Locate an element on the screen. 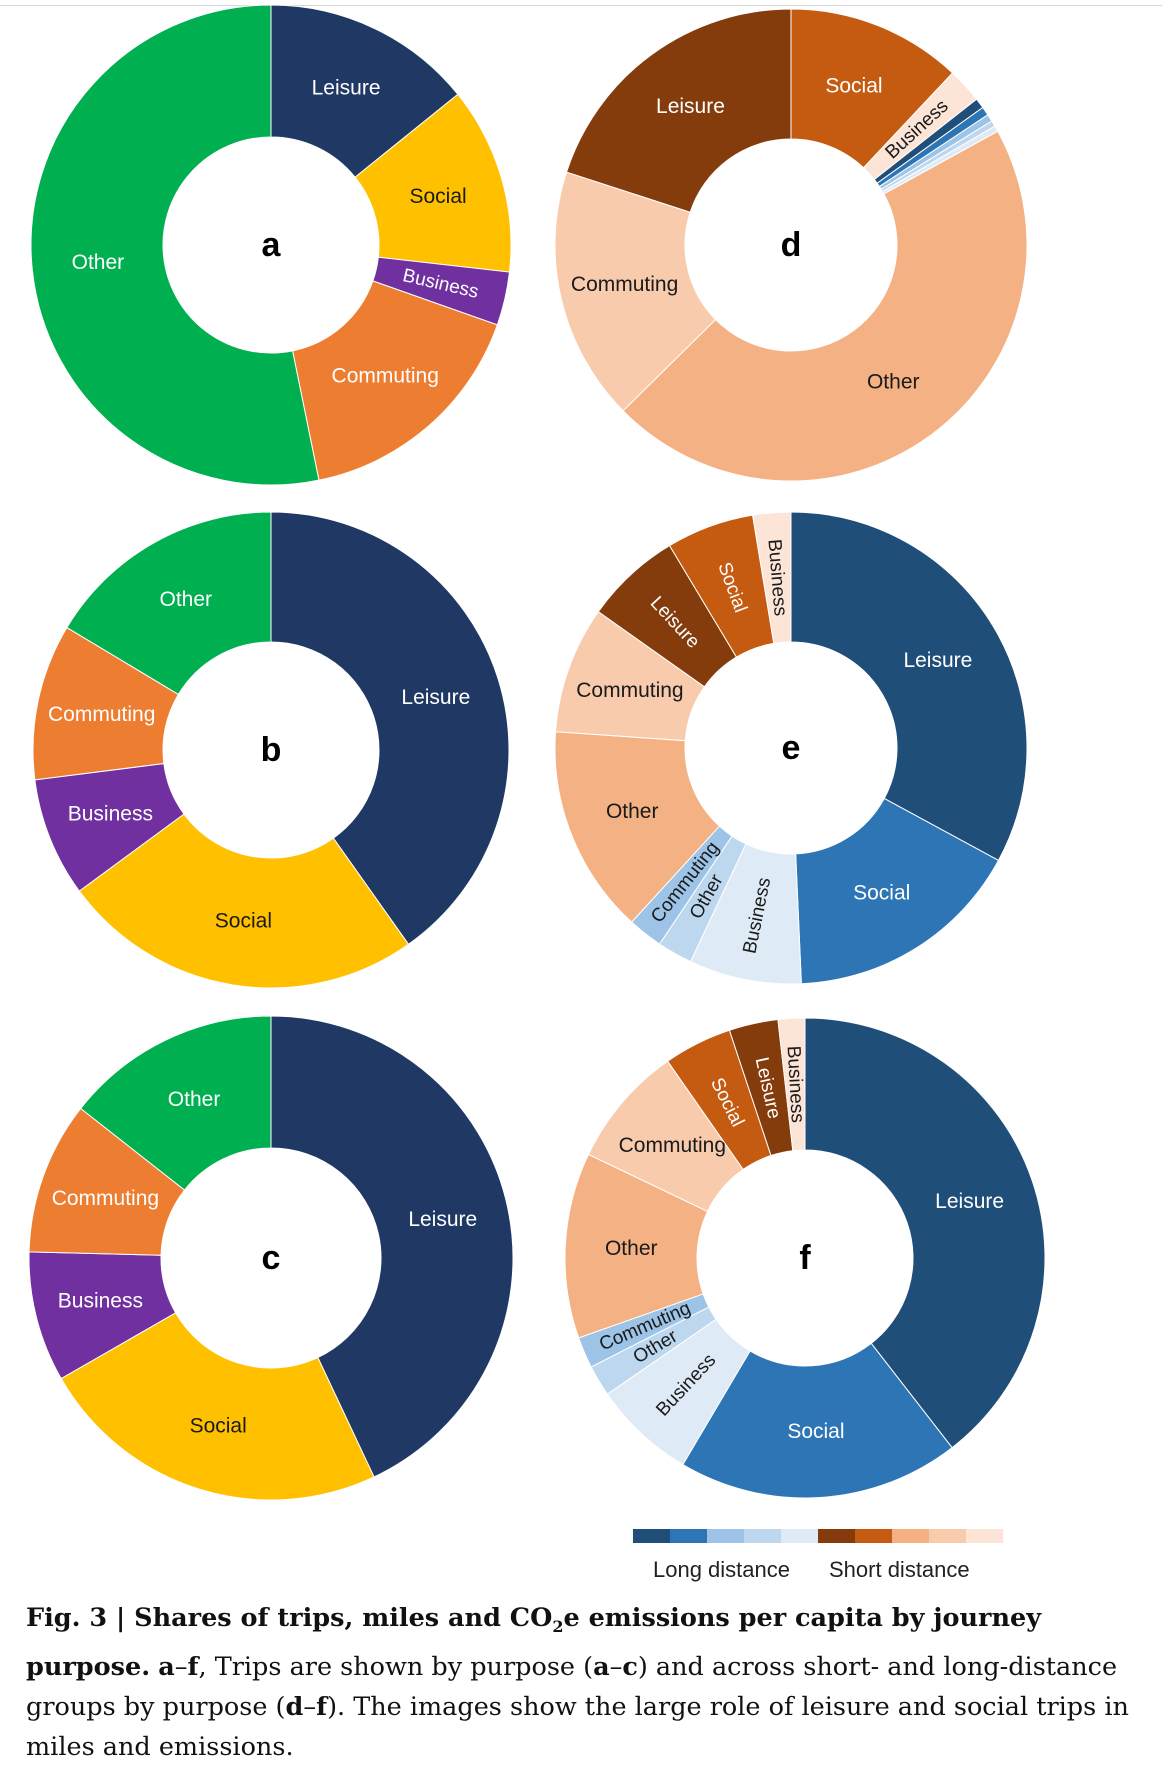 The height and width of the screenshot is (1770, 1162). panel-label-a: a is located at coordinates (272, 245).